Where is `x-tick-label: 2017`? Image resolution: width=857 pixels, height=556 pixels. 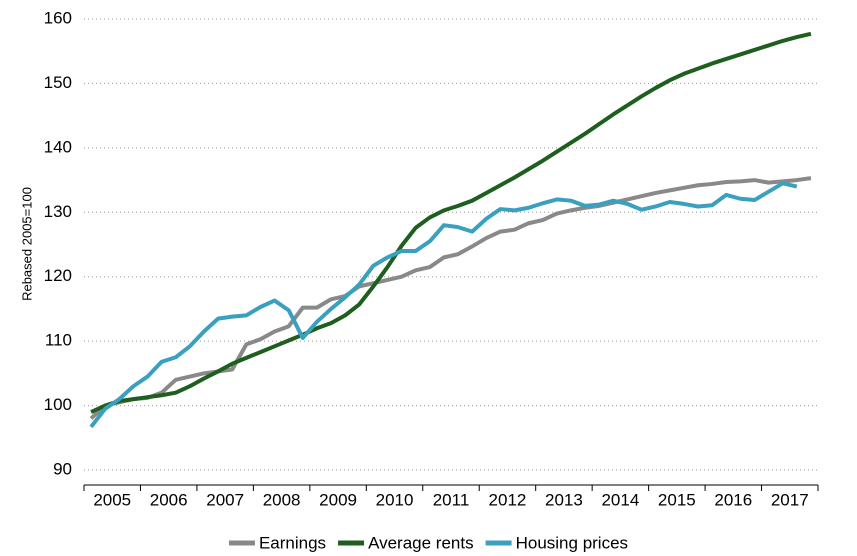 x-tick-label: 2017 is located at coordinates (790, 499).